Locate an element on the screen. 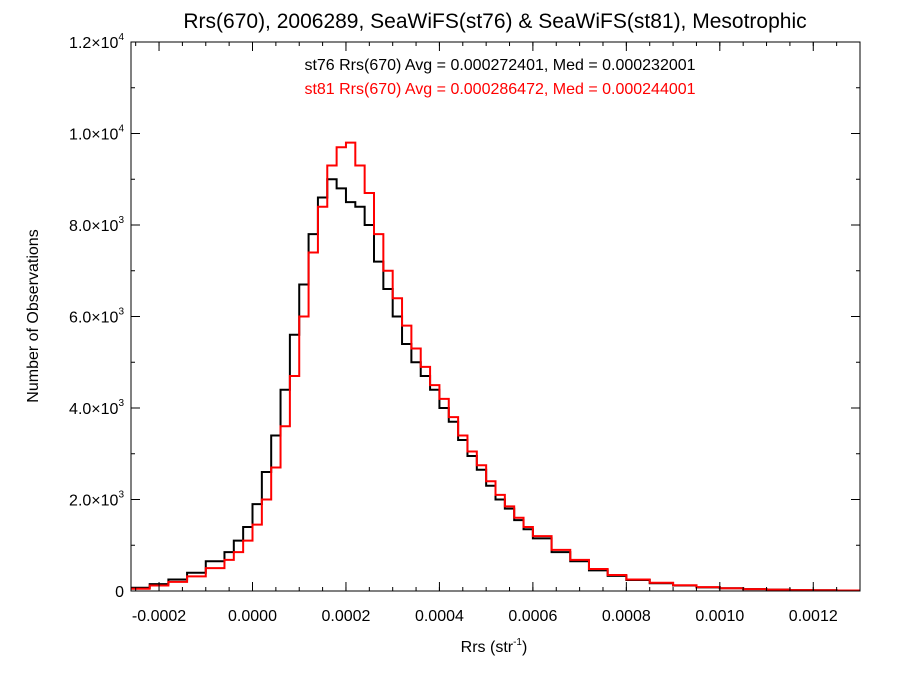 This screenshot has width=900, height=675. y-tick-label-3: 6.0×10³ is located at coordinates (96, 317).